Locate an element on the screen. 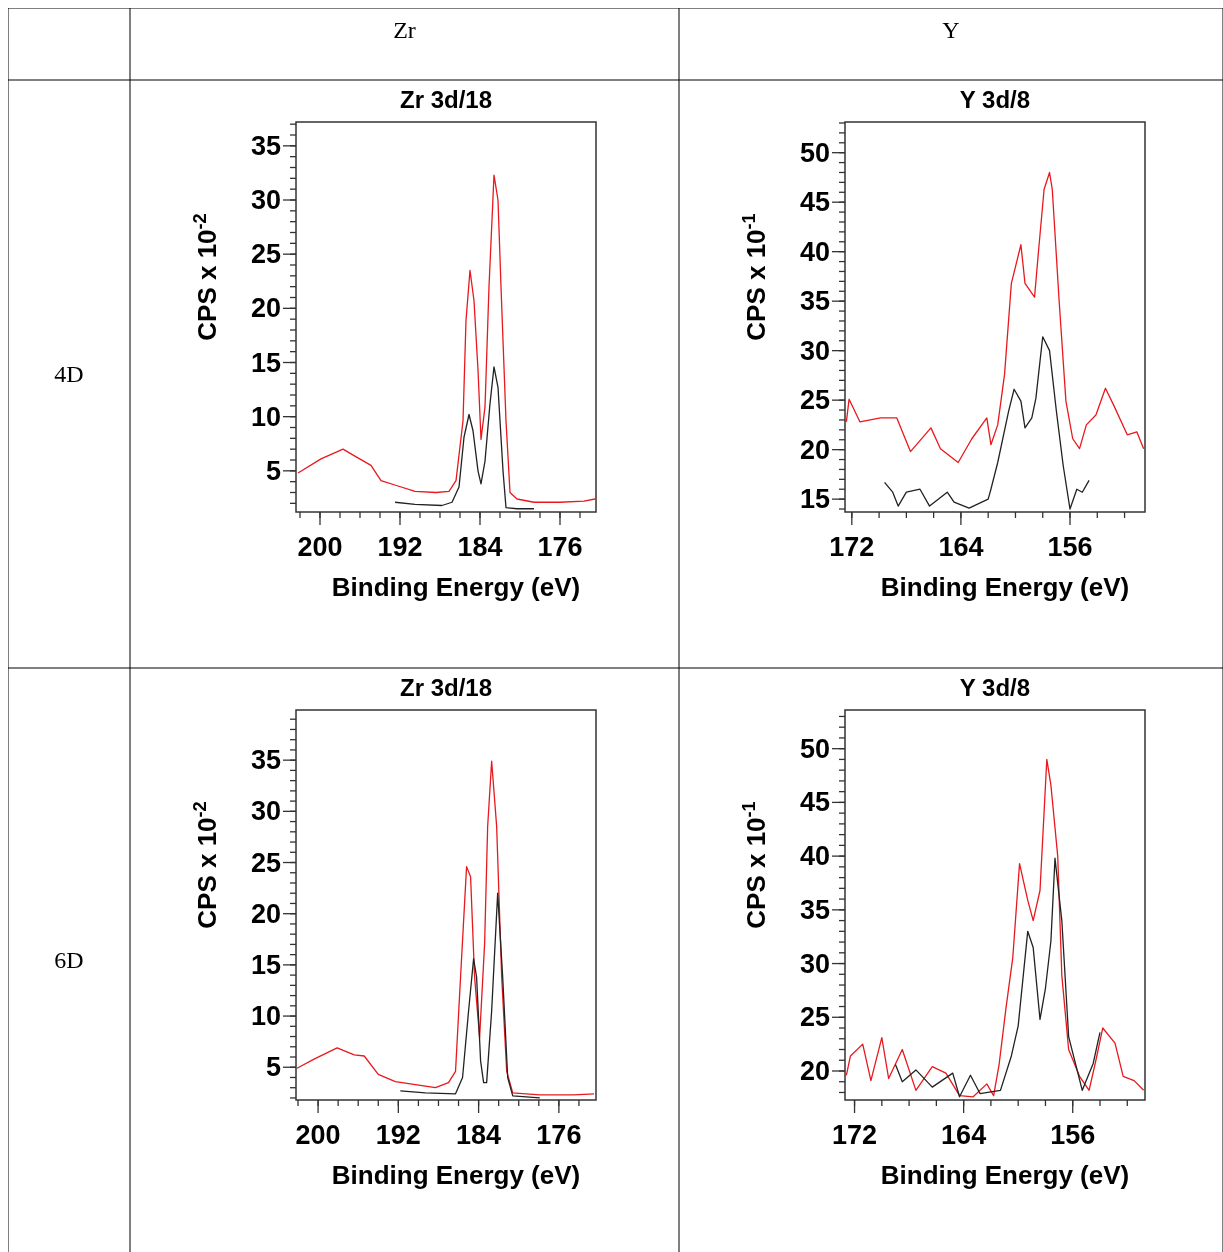  text: Zr is located at coordinates (404, 30).